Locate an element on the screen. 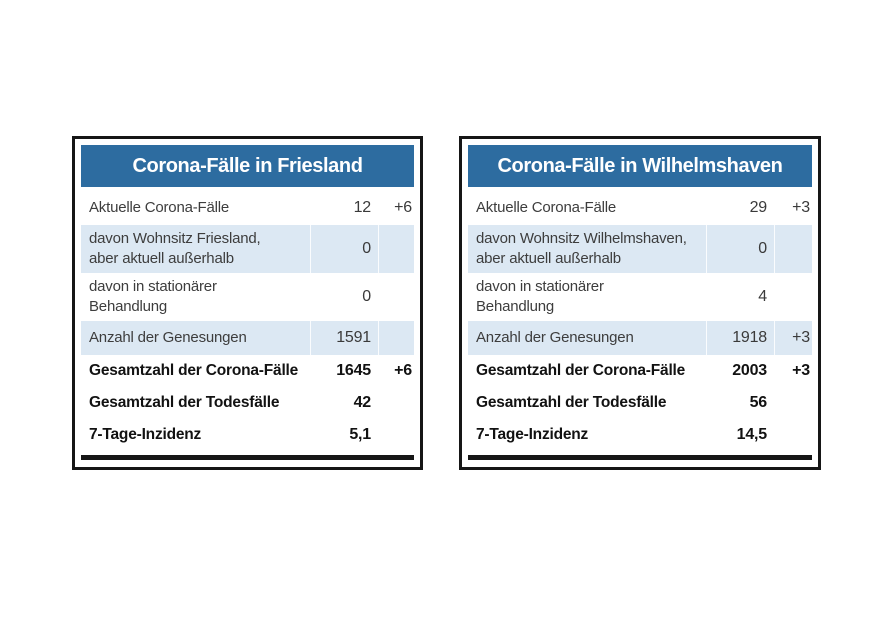 Image resolution: width=892 pixels, height=632 pixels. row-value: 1645 is located at coordinates (353, 370).